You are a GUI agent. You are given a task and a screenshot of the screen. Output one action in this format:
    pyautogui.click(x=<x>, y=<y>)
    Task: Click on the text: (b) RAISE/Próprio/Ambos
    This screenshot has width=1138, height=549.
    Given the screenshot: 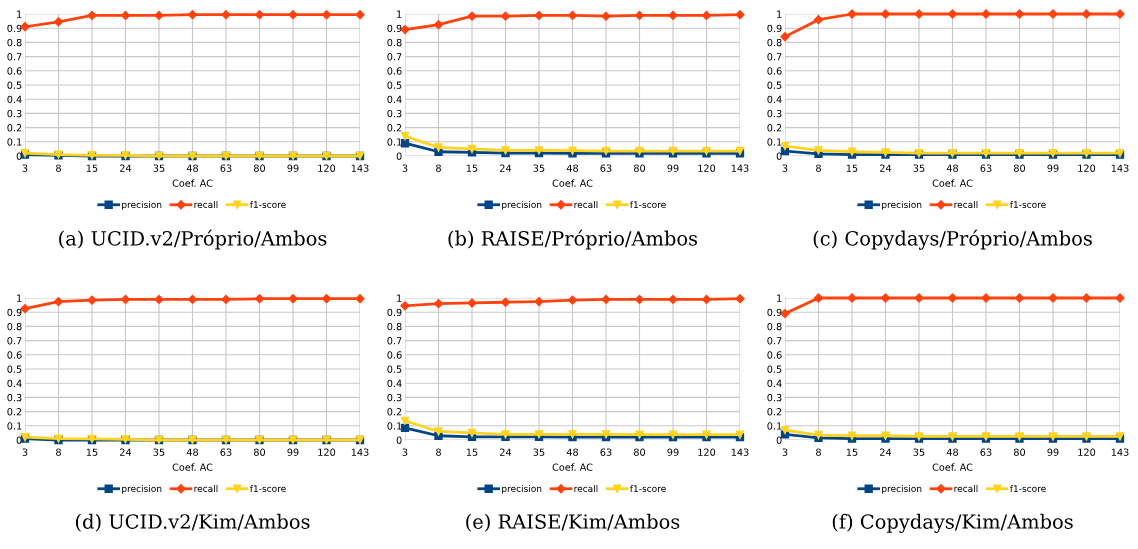 What is the action you would take?
    pyautogui.click(x=573, y=239)
    